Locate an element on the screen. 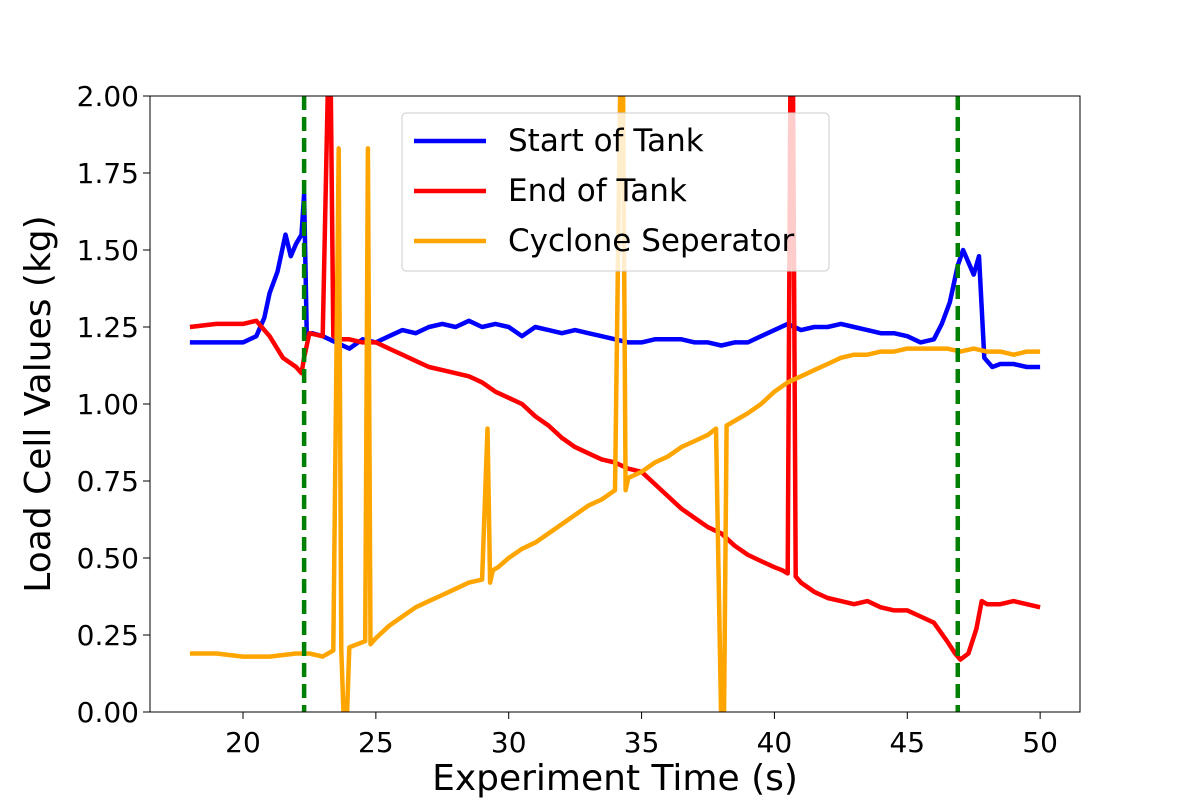 This screenshot has width=1200, height=804. y-tick-label: 0.50 is located at coordinates (108, 558).